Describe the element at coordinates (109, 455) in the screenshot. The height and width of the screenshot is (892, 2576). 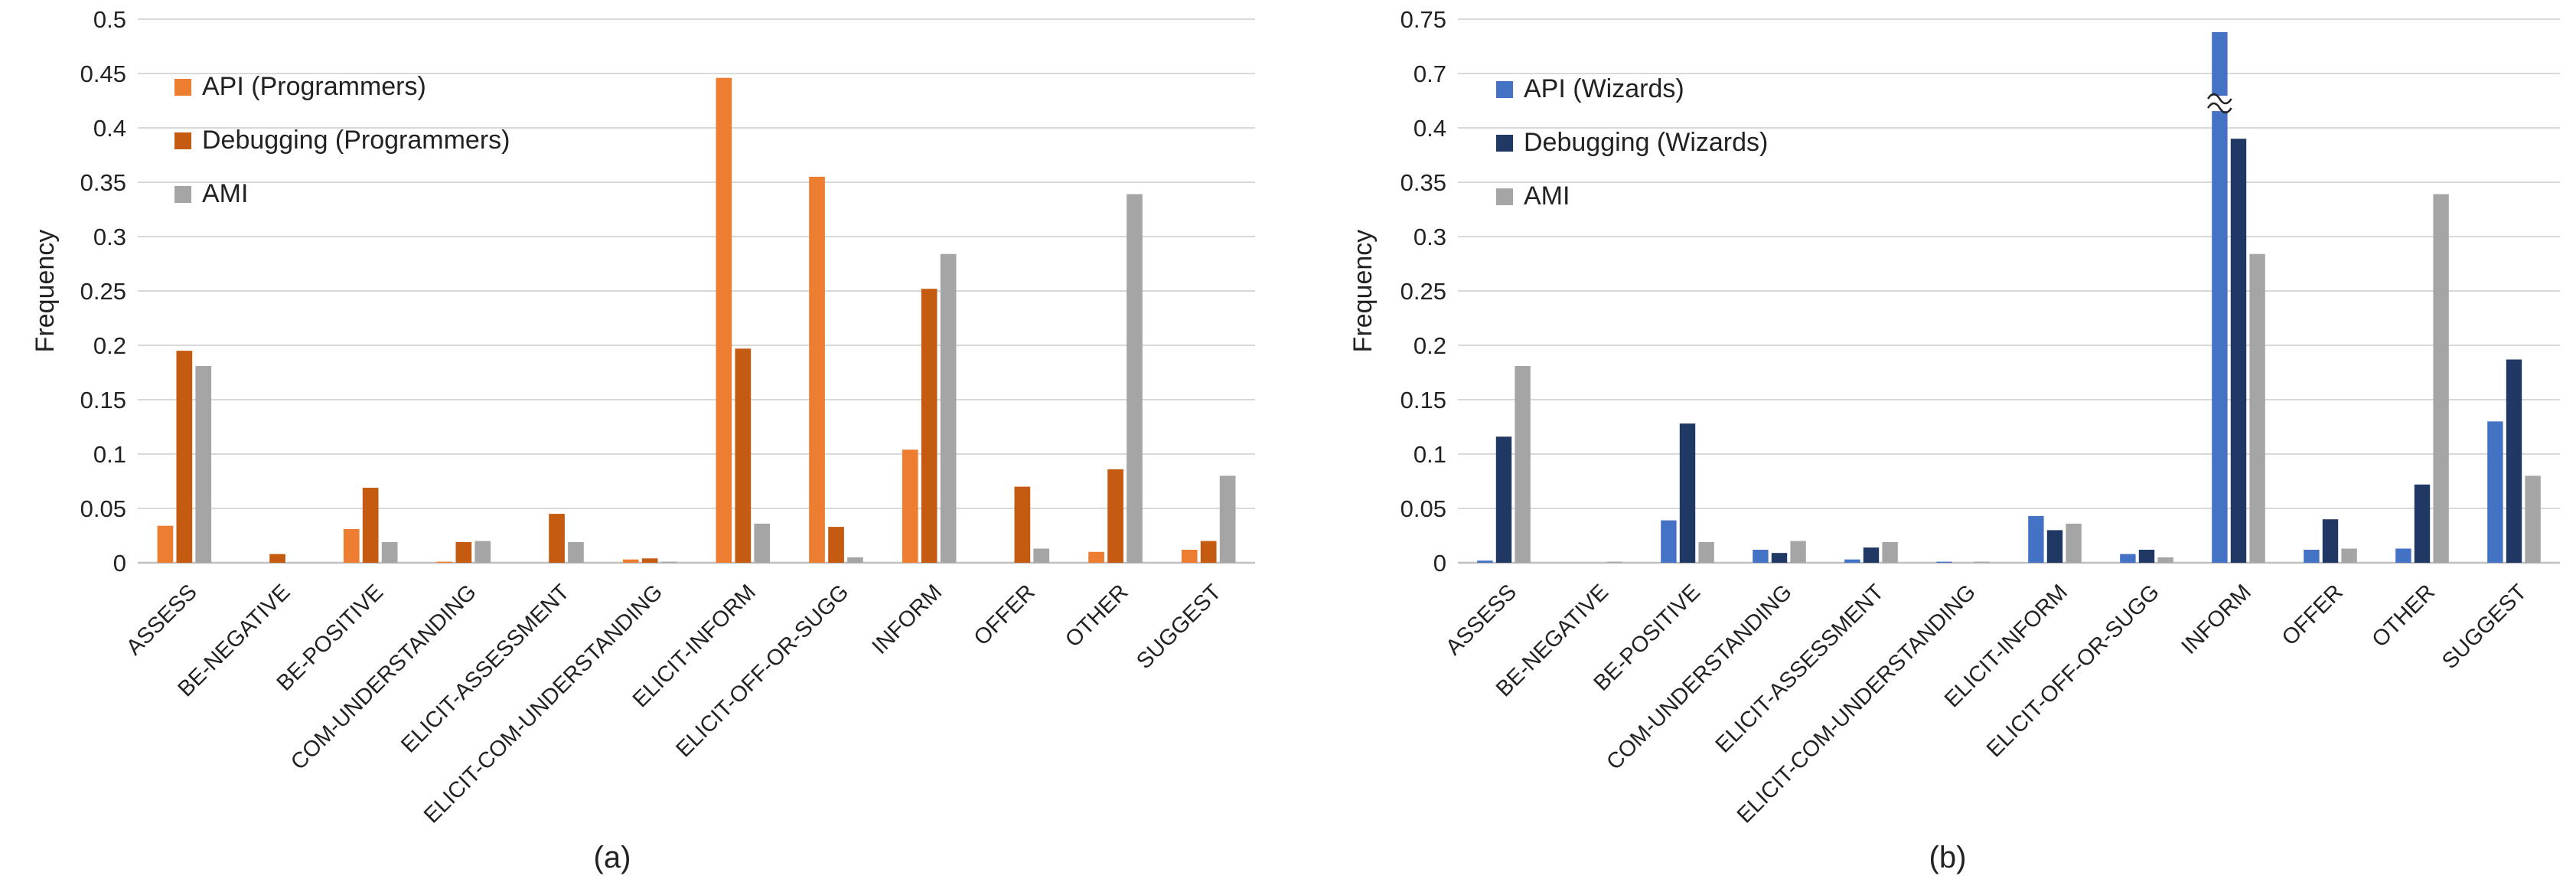
I see `y-tick-label: 0.1` at that location.